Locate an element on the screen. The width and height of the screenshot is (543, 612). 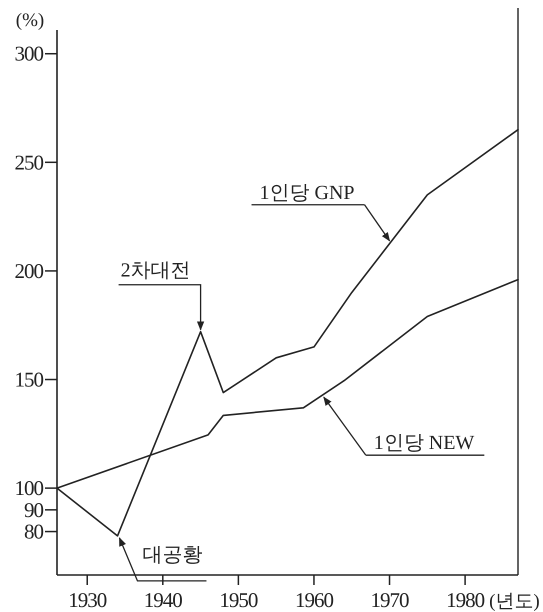
y-tick-label: 150 is located at coordinates (29, 380).